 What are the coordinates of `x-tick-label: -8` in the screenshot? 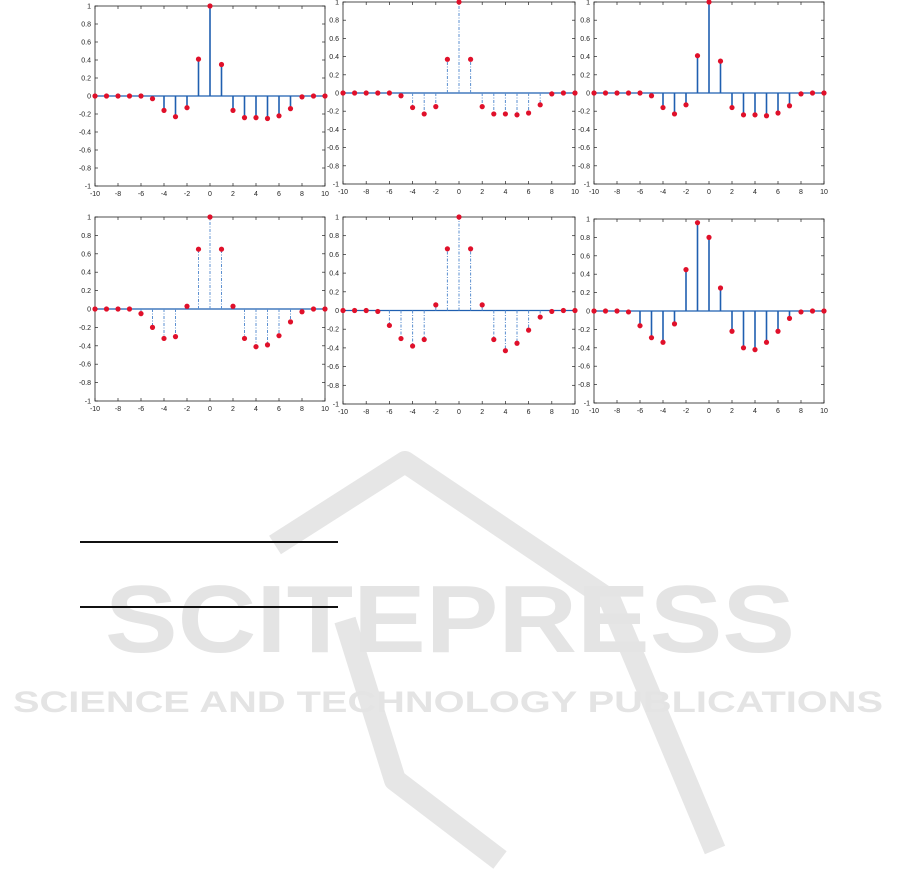 It's located at (617, 411).